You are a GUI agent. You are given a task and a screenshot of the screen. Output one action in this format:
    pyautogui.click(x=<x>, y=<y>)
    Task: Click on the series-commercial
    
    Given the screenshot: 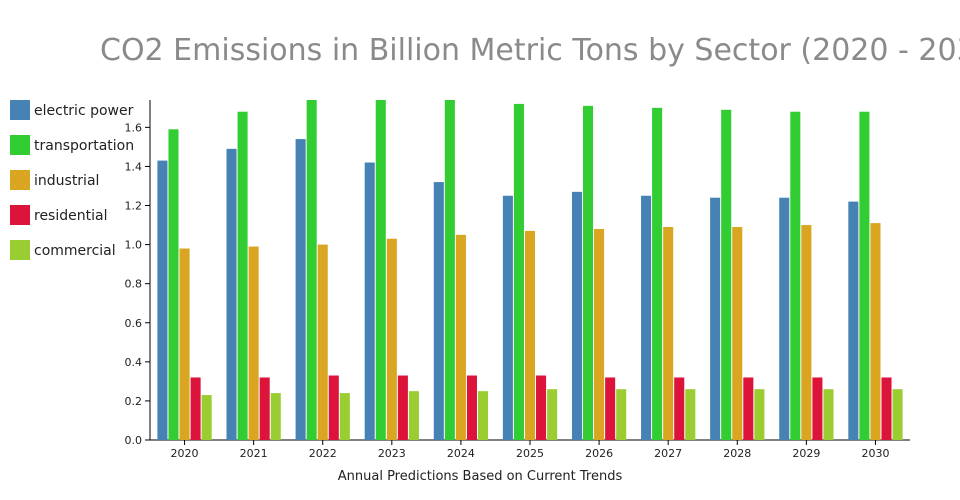 What is the action you would take?
    pyautogui.click(x=552, y=414)
    